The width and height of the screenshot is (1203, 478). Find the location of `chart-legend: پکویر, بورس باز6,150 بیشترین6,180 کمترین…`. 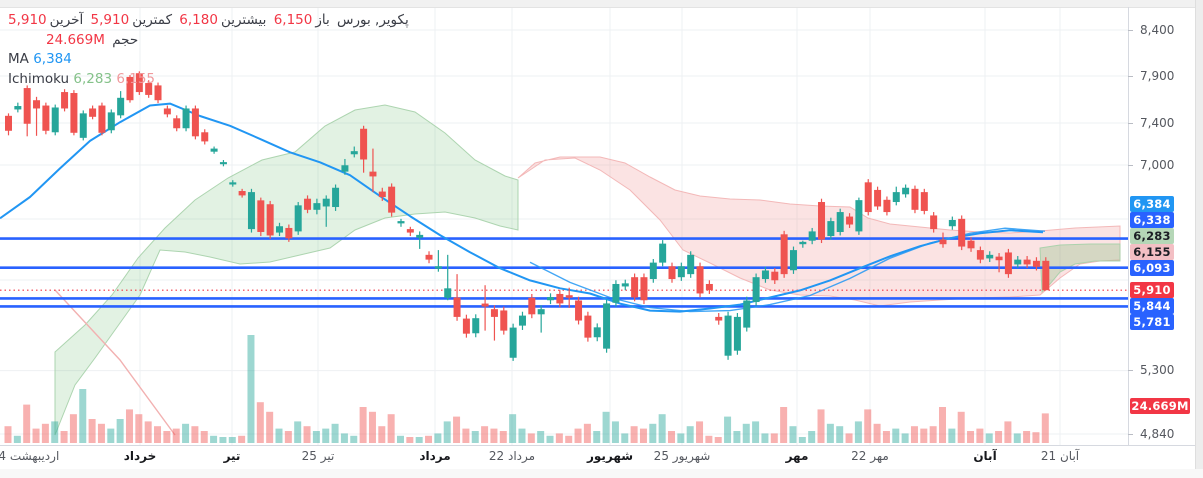

chart-legend: پکویر, بورس باز6,150 بیشترین6,180 کمترین… is located at coordinates (208, 50).